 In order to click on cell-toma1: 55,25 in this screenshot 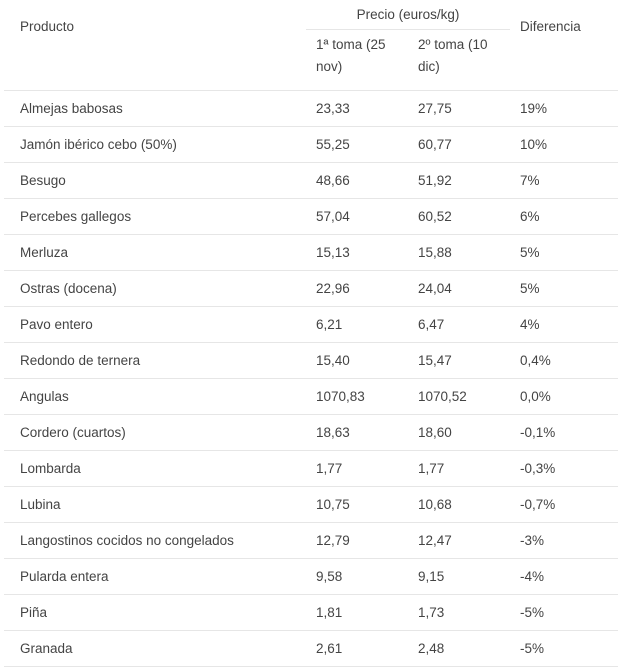, I will do `click(357, 144)`.